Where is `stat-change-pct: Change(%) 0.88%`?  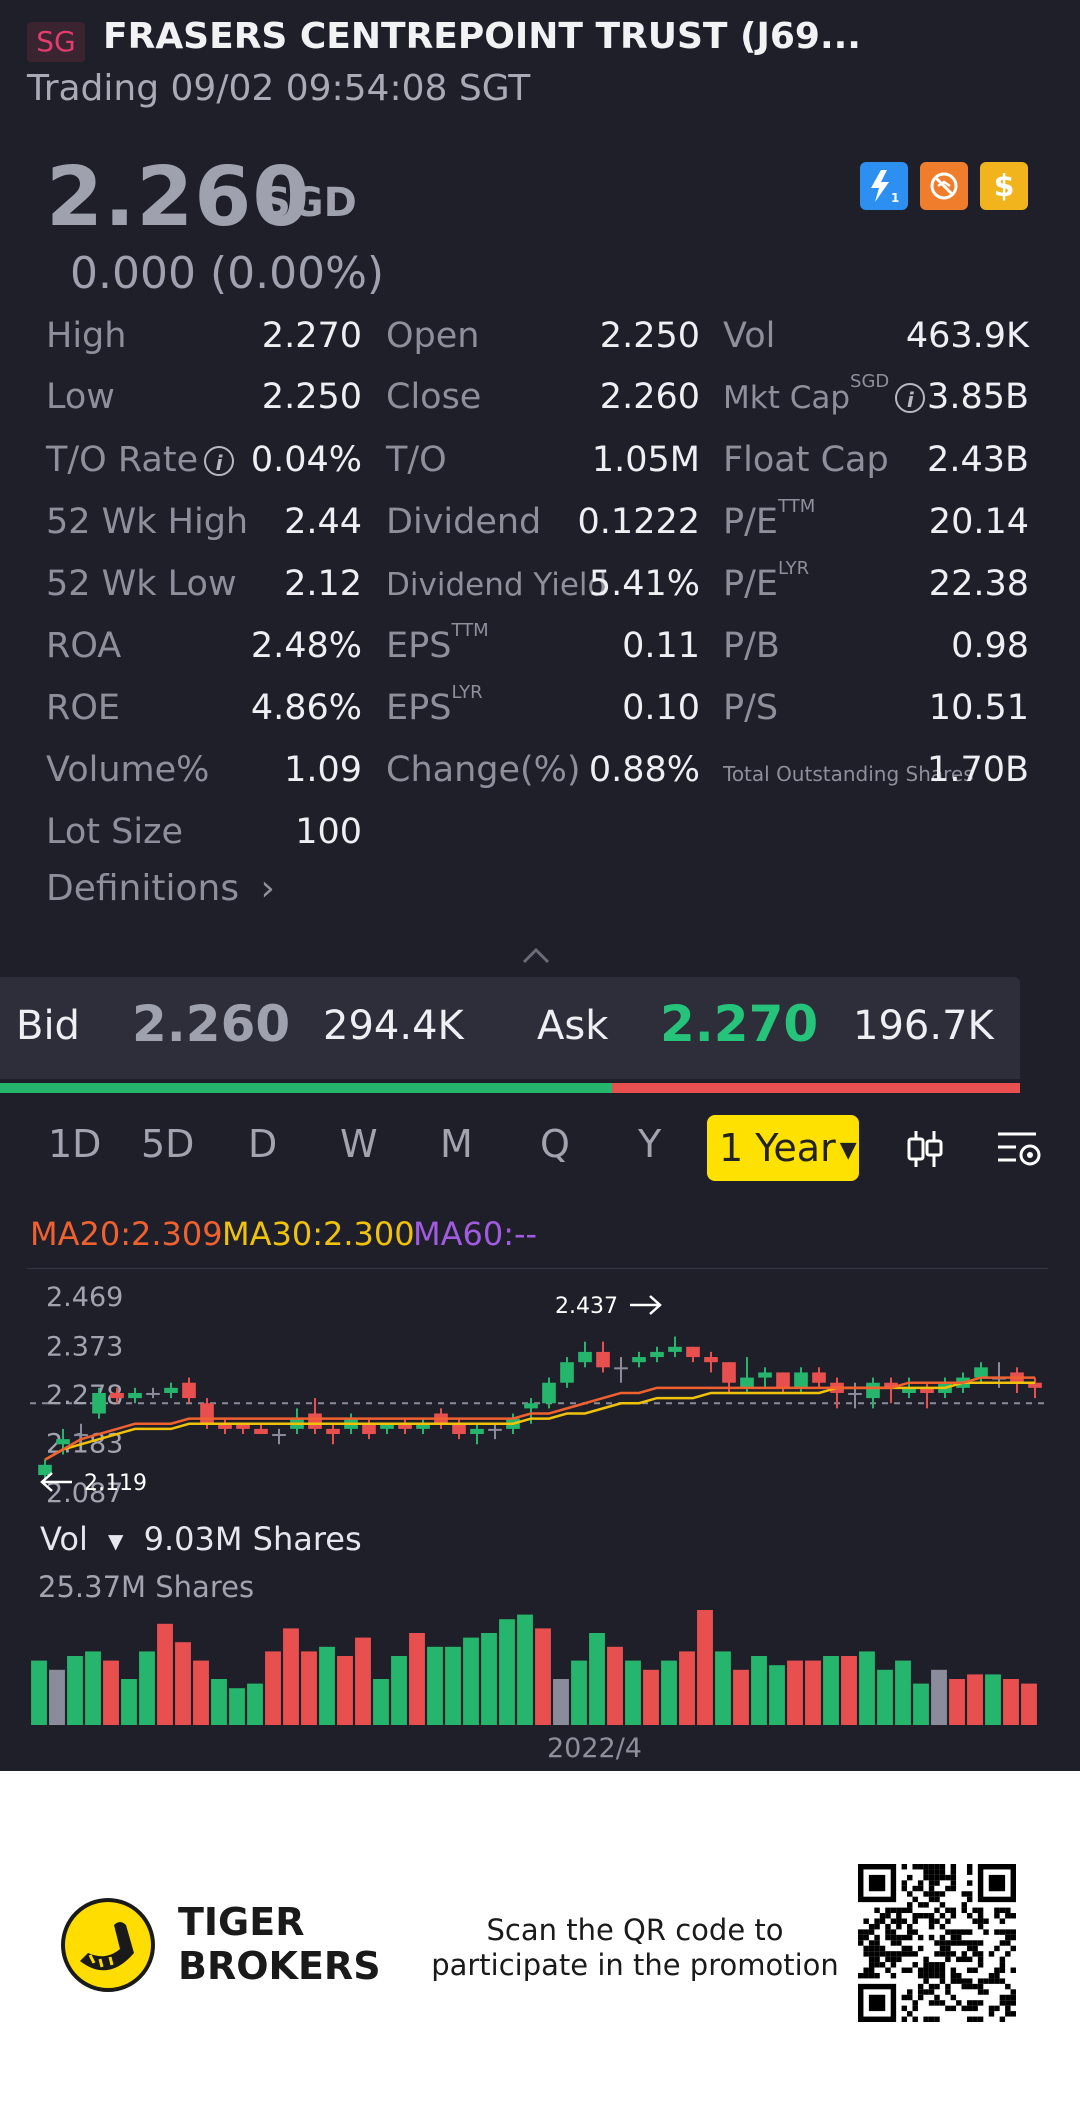 stat-change-pct: Change(%) 0.88% is located at coordinates (543, 770).